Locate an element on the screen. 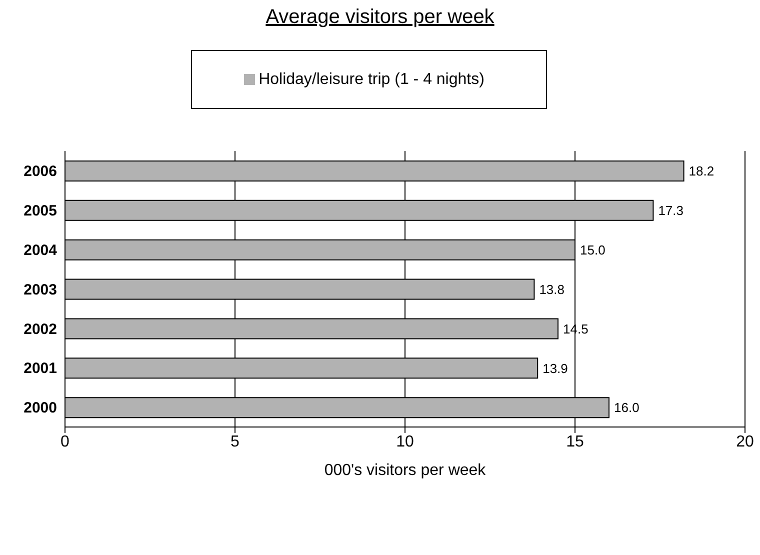  x-axis-title: 000's visitors per week is located at coordinates (405, 470).